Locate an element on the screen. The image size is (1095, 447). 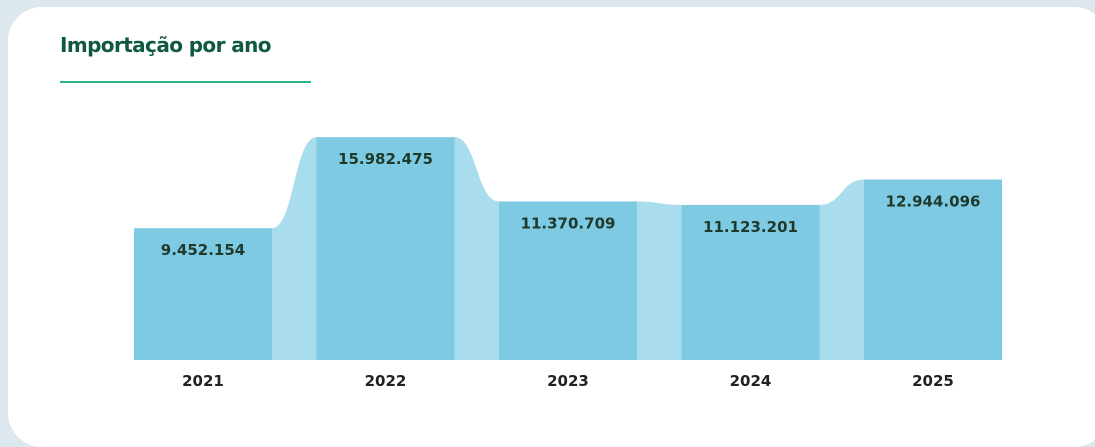
category-label-2024: 2024 is located at coordinates (751, 381).